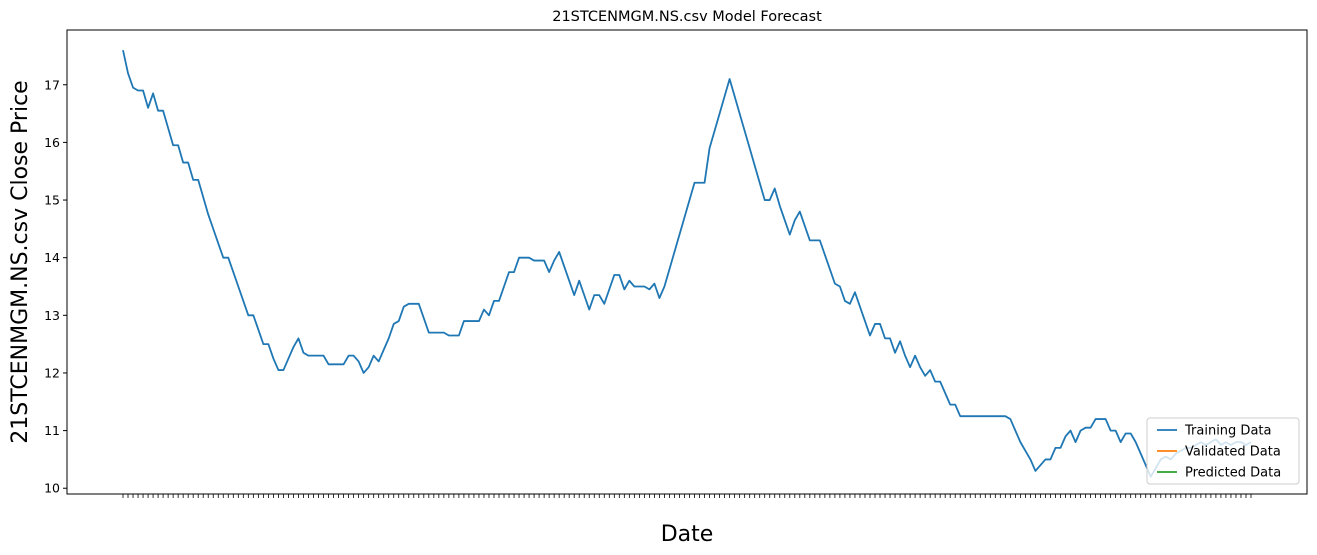  What do you see at coordinates (1233, 452) in the screenshot?
I see `legend-entry-2: Validated Data` at bounding box center [1233, 452].